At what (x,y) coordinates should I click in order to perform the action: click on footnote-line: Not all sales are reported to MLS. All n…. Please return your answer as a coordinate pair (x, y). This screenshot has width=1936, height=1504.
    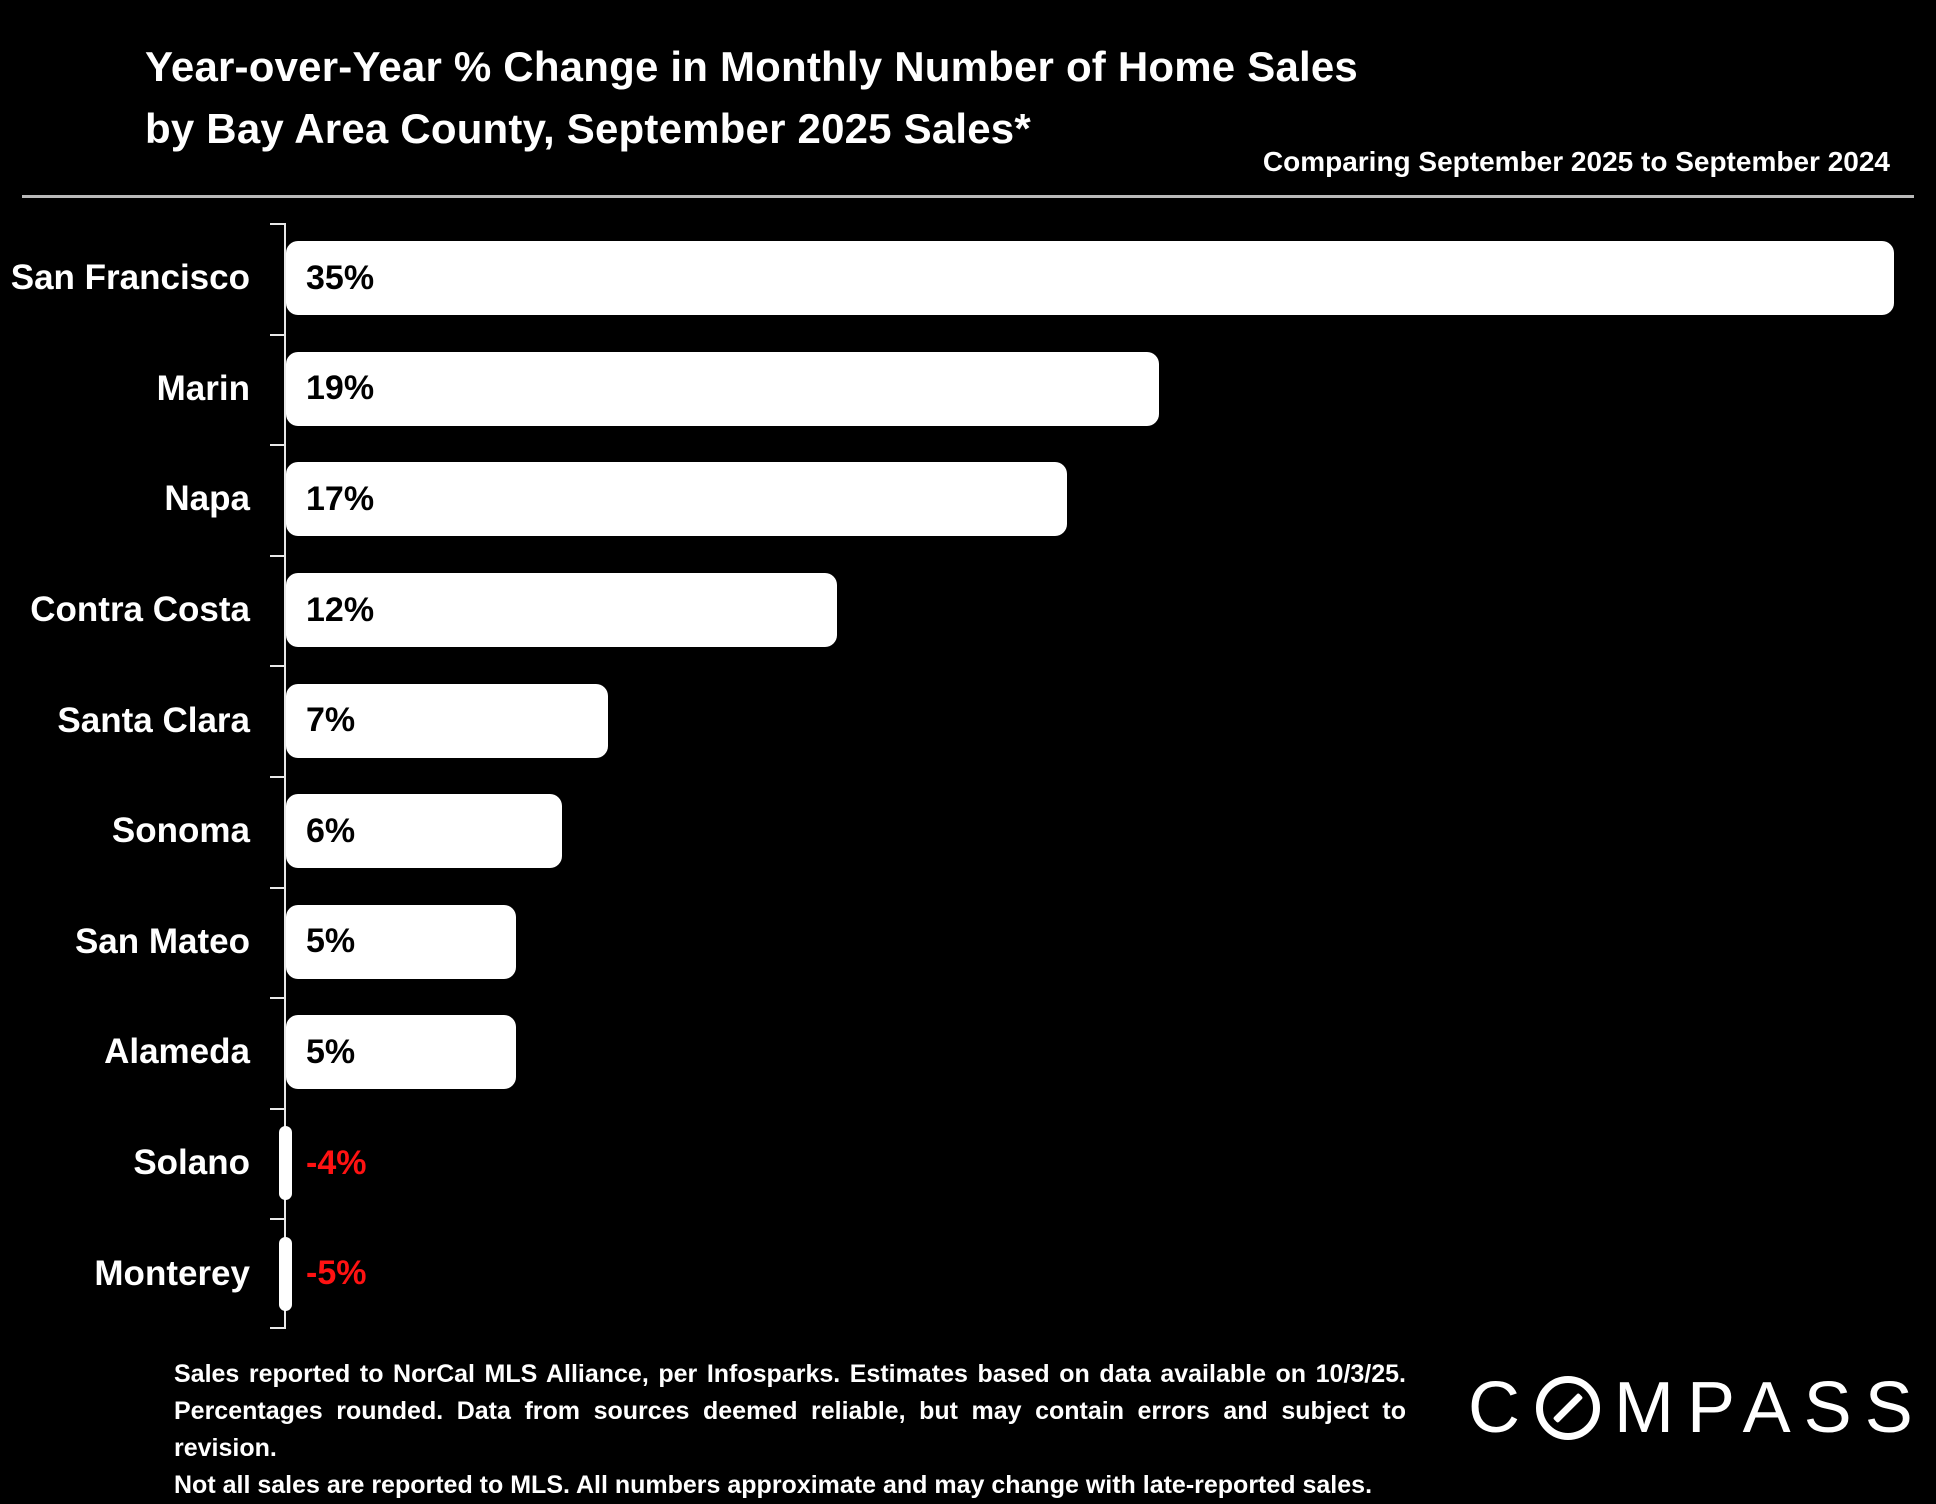
    Looking at the image, I should click on (773, 1485).